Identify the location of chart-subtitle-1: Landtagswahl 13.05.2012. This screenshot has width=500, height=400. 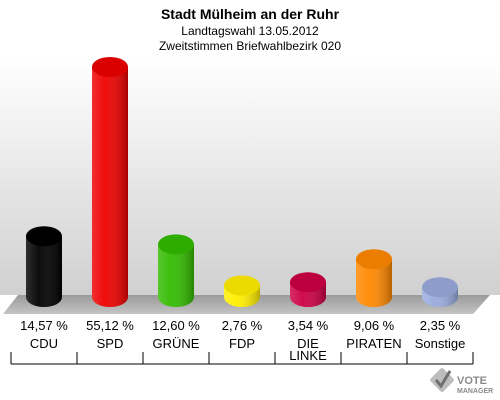
(250, 31).